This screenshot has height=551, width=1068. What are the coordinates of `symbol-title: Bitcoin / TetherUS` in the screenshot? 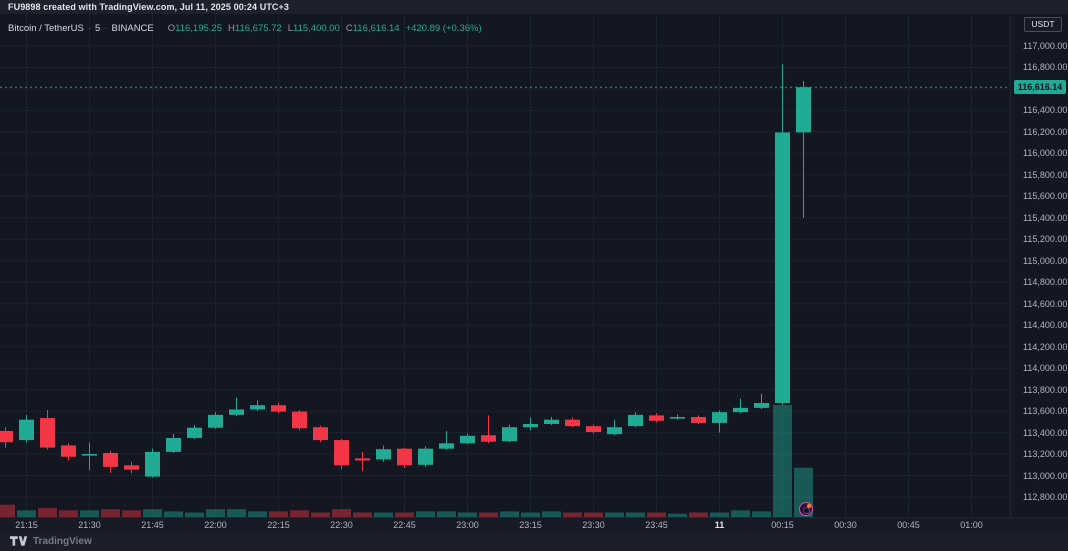 It's located at (46, 28).